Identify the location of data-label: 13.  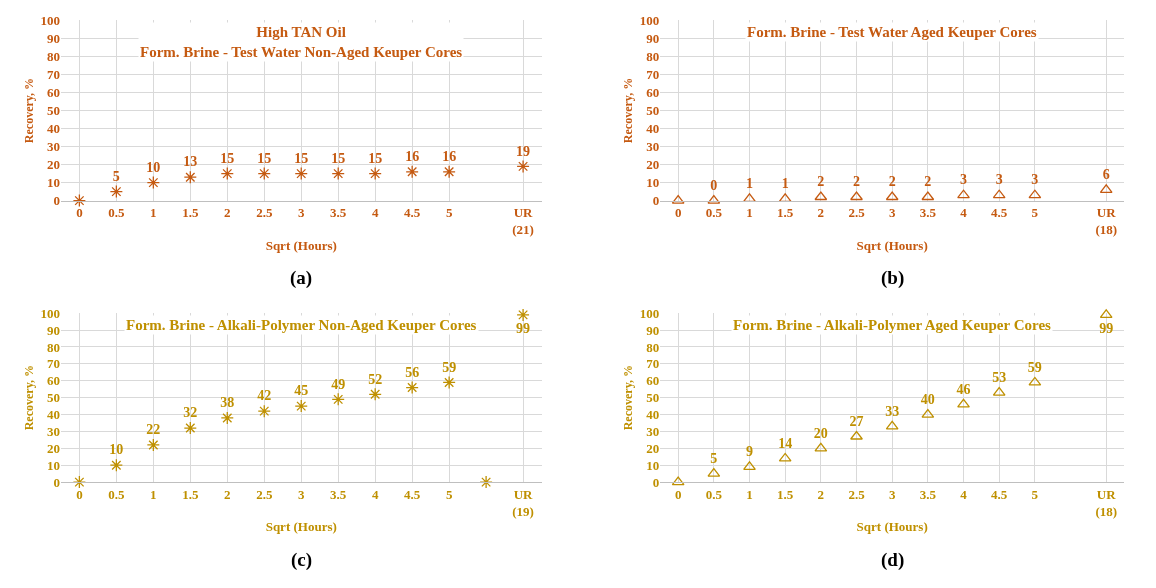
(190, 162).